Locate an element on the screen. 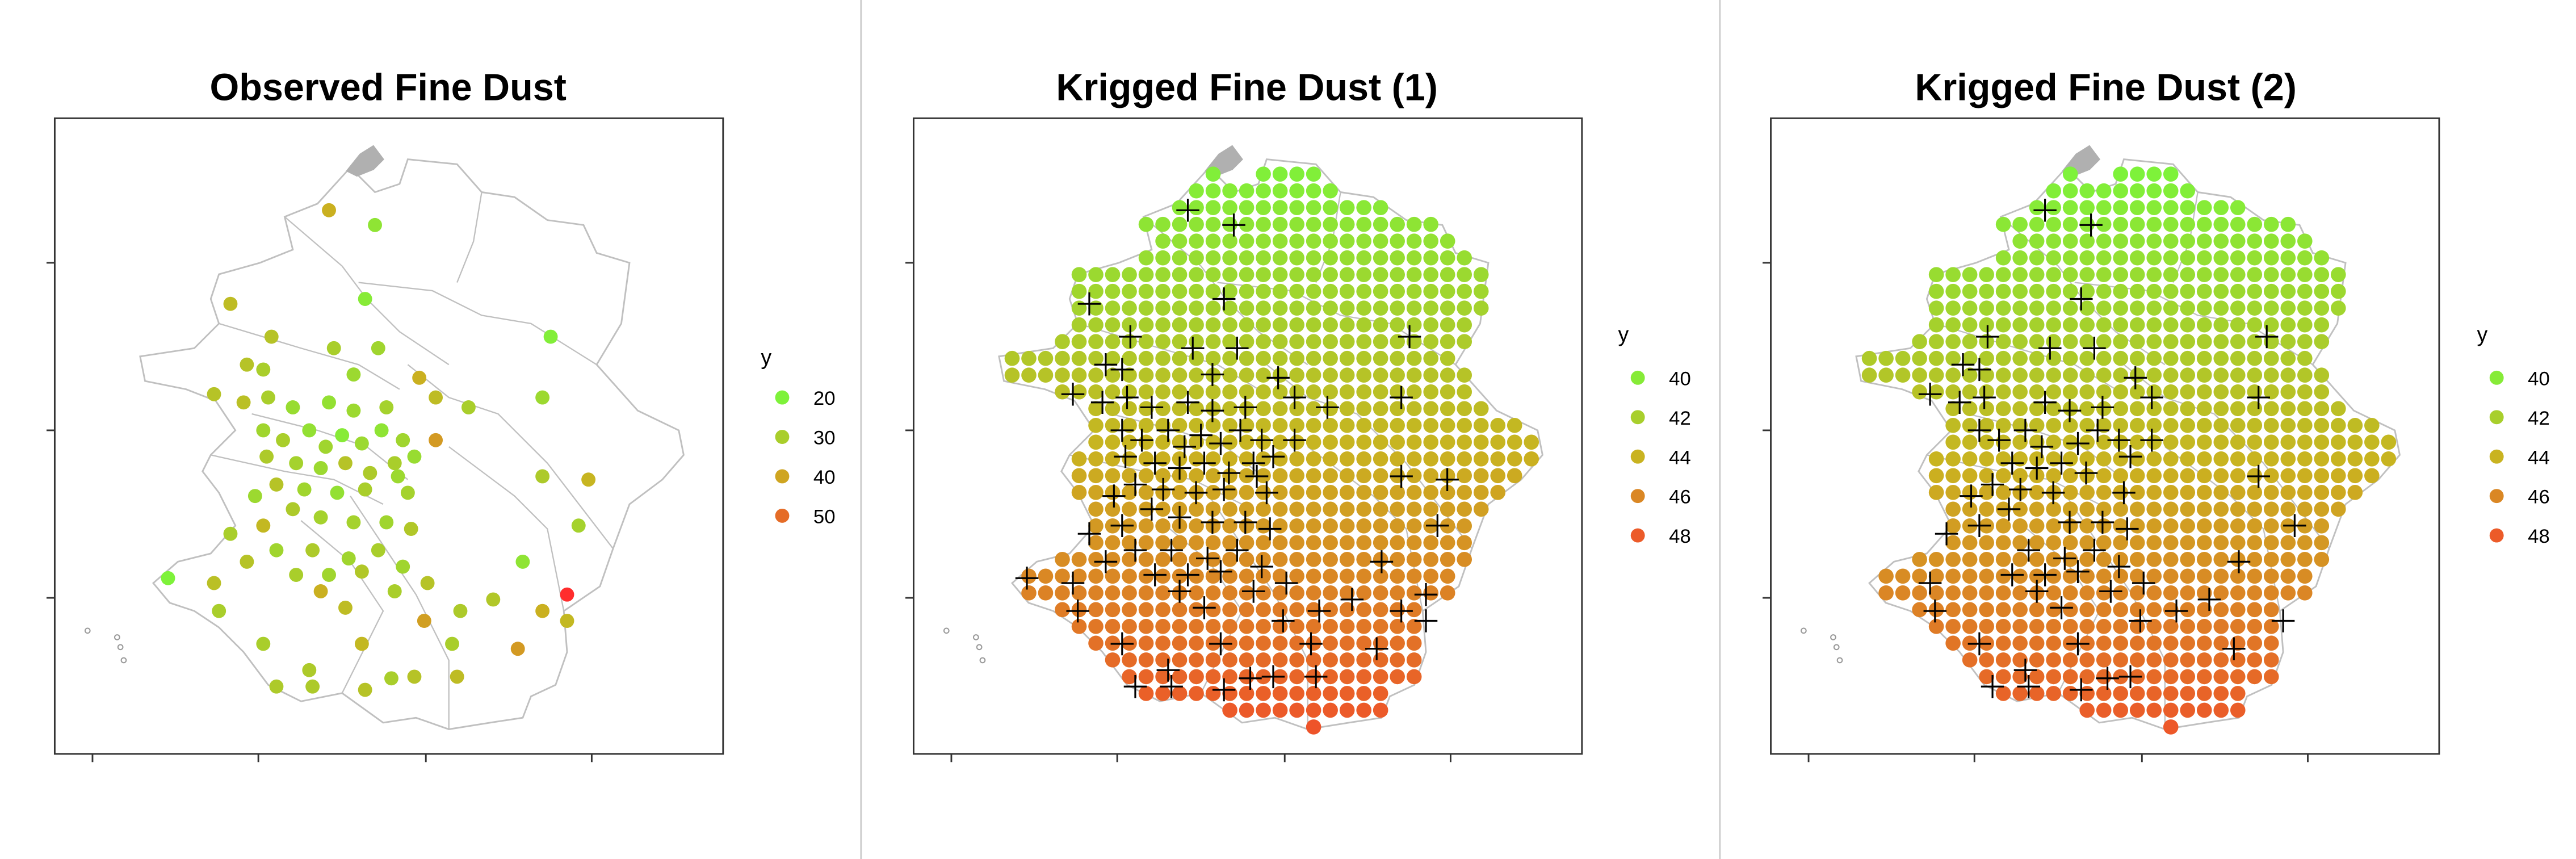 This screenshot has height=859, width=2576. legend-label: 48 is located at coordinates (1680, 536).